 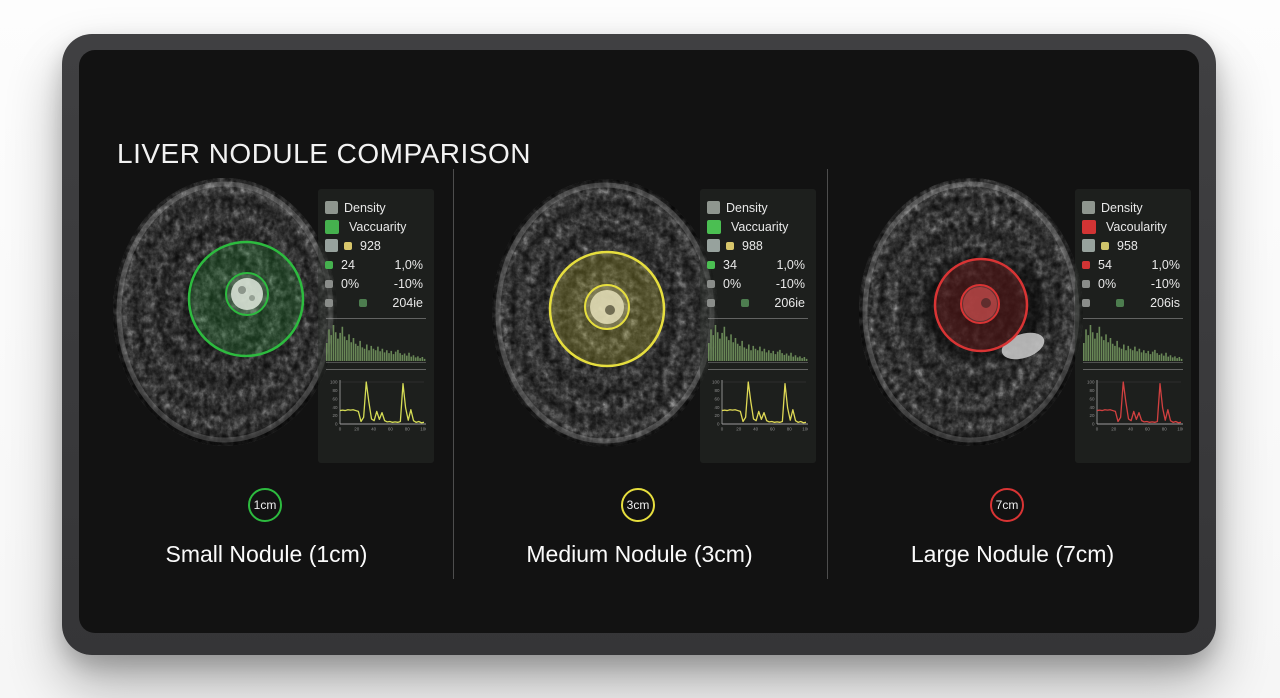 I want to click on annotation-circles-large, so click(x=981, y=305).